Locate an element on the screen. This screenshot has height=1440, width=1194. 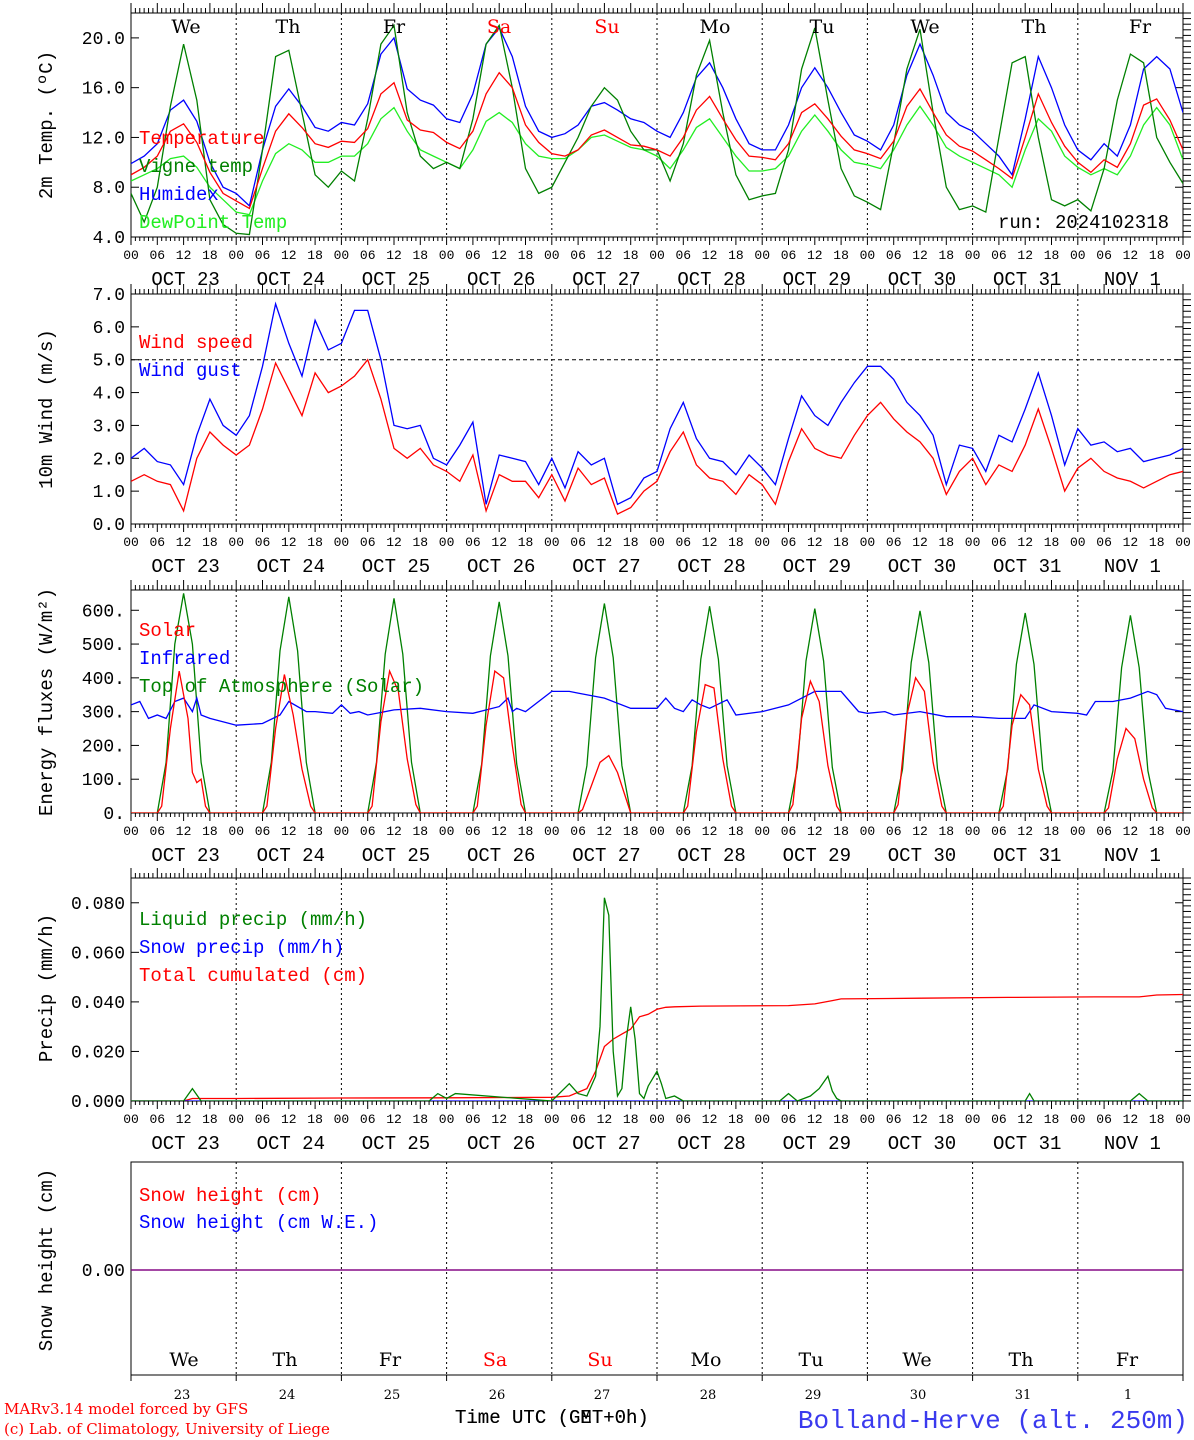
weekday-label: Su is located at coordinates (606, 27).